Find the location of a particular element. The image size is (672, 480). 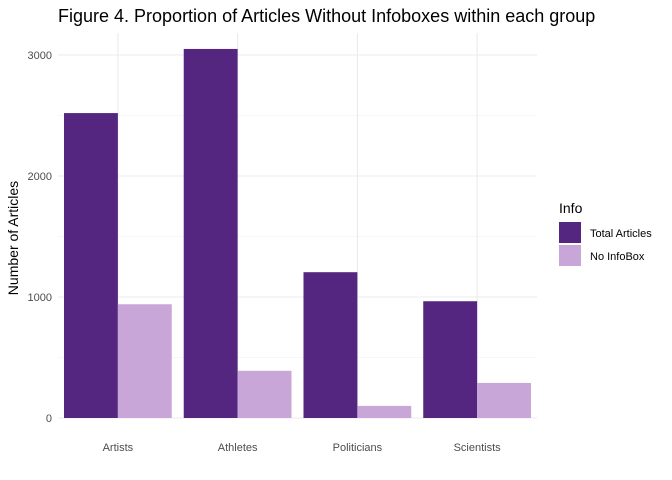

legend: Info Total Articles No InfoBox is located at coordinates (605, 233).